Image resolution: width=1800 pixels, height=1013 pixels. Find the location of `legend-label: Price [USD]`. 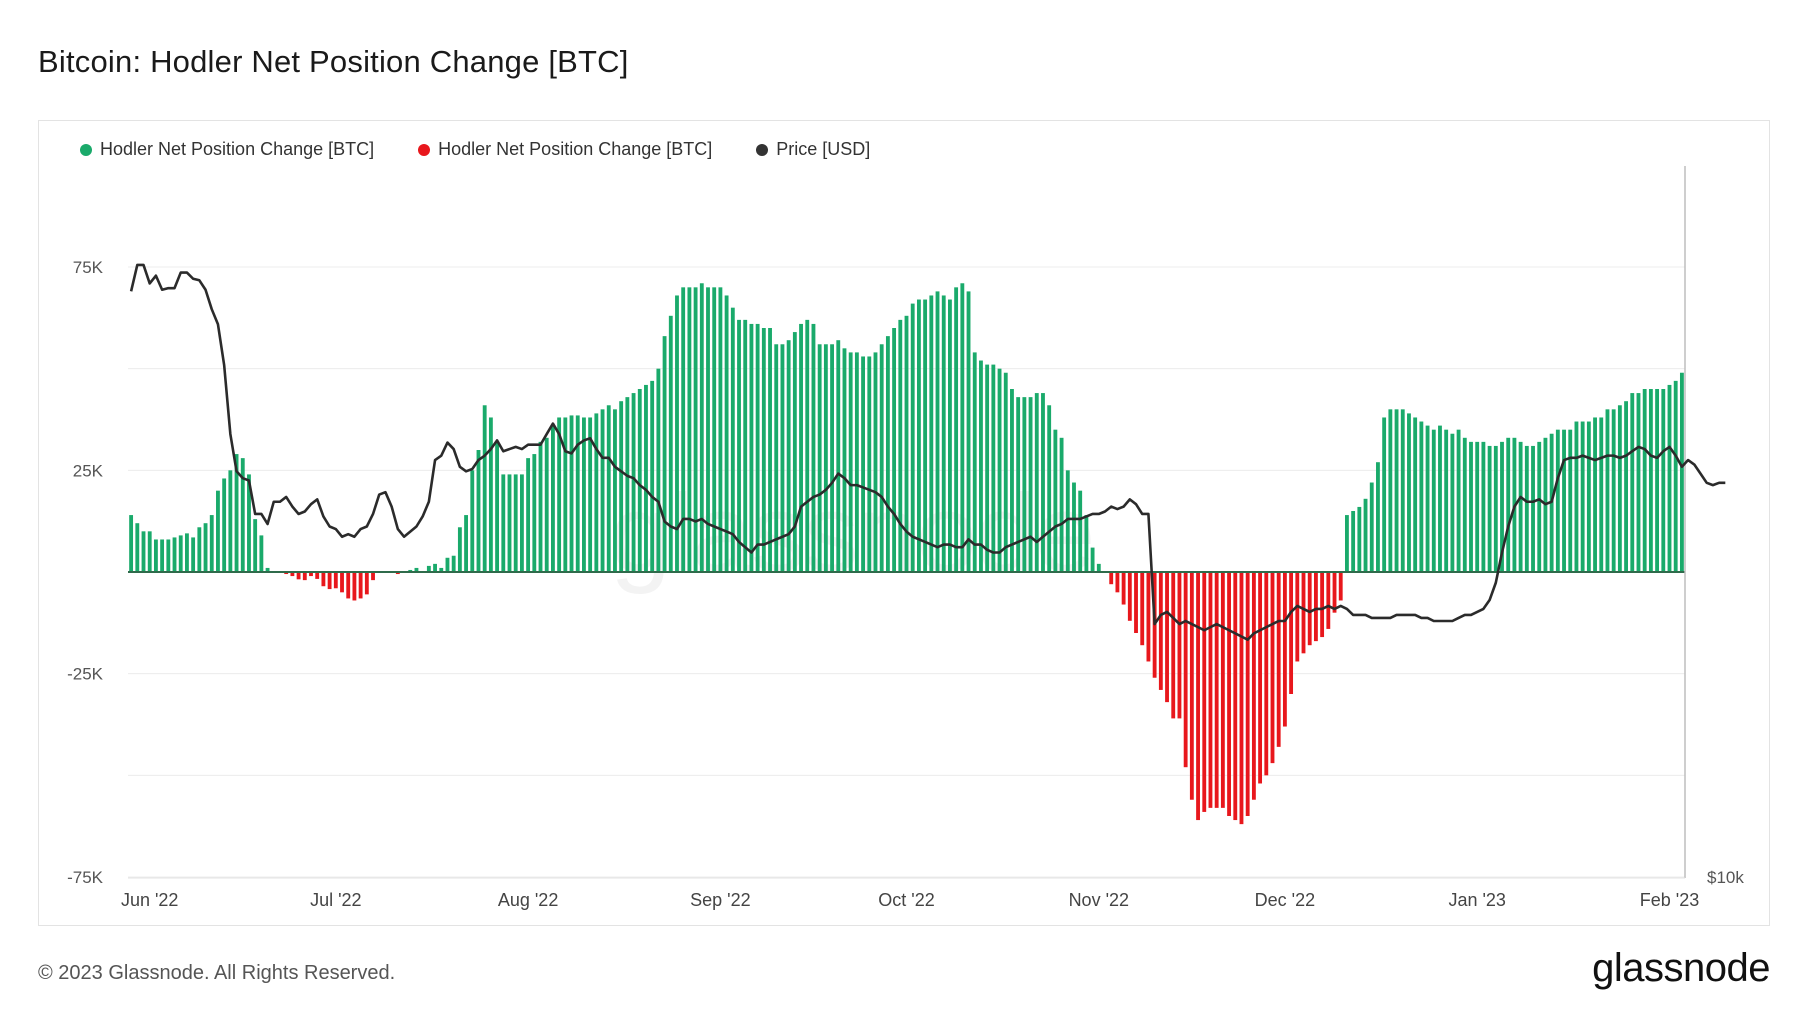

legend-label: Price [USD] is located at coordinates (823, 149).